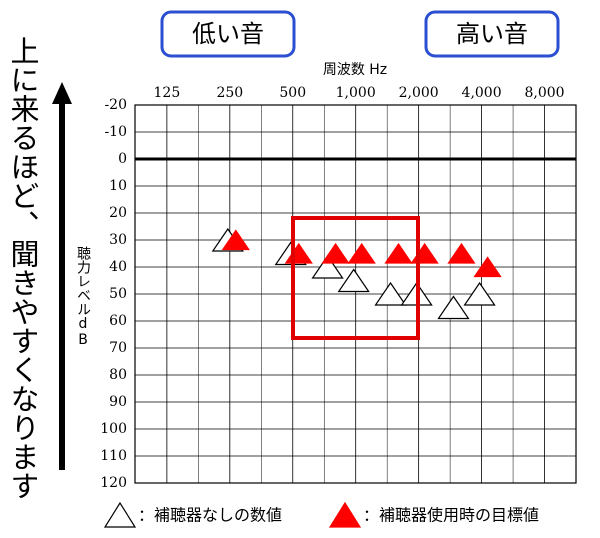 The height and width of the screenshot is (538, 600). I want to click on x-tick-label: 500, so click(292, 93).